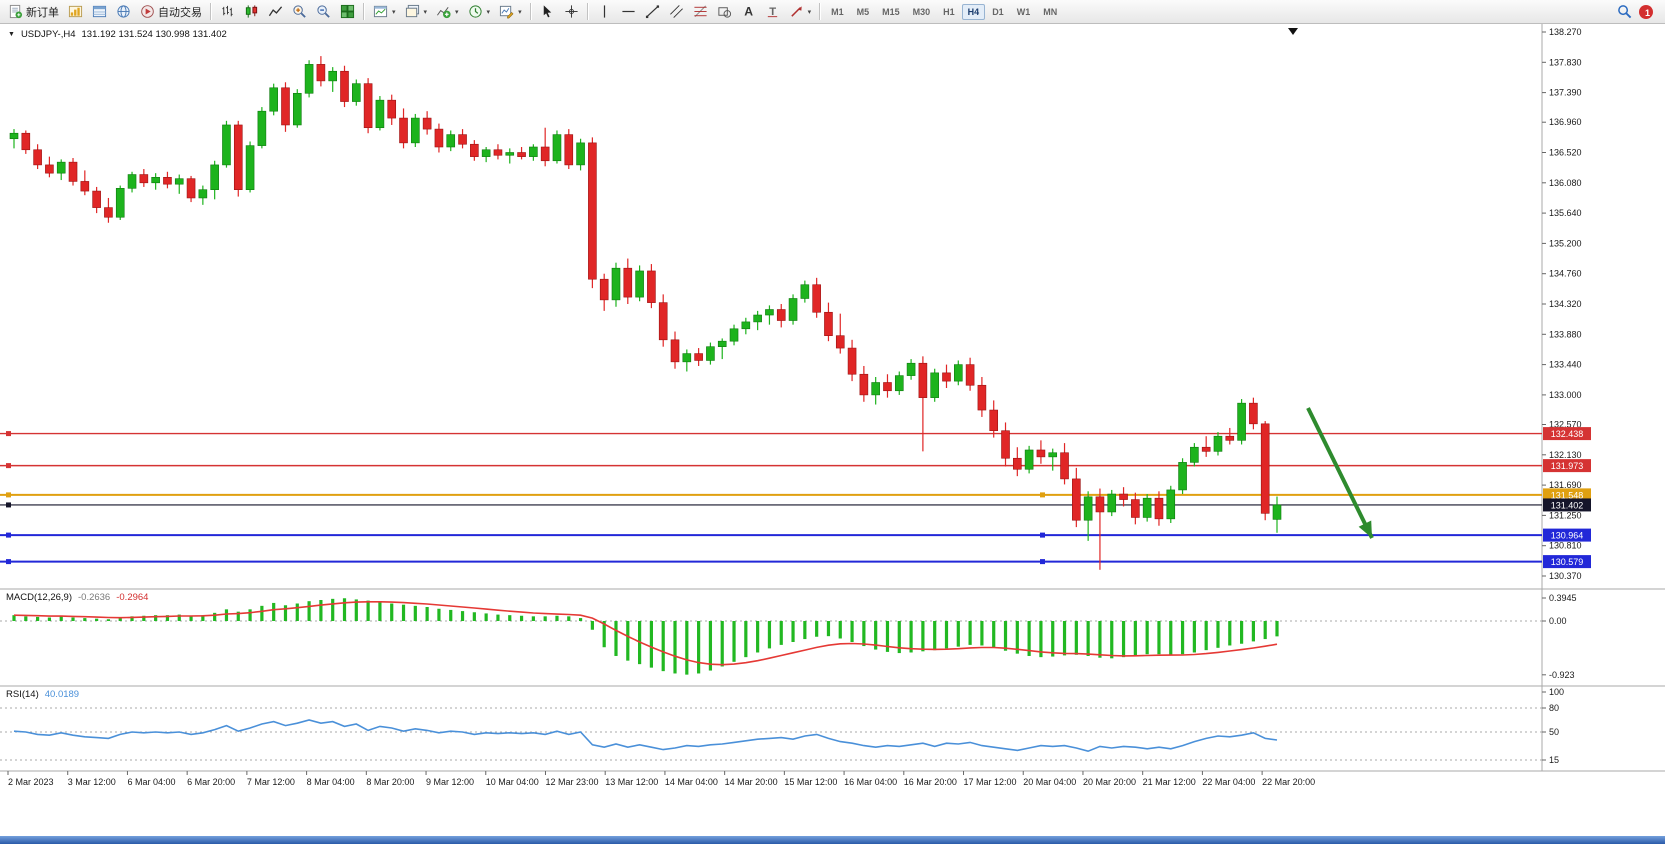  I want to click on channel-icon, so click(676, 11).